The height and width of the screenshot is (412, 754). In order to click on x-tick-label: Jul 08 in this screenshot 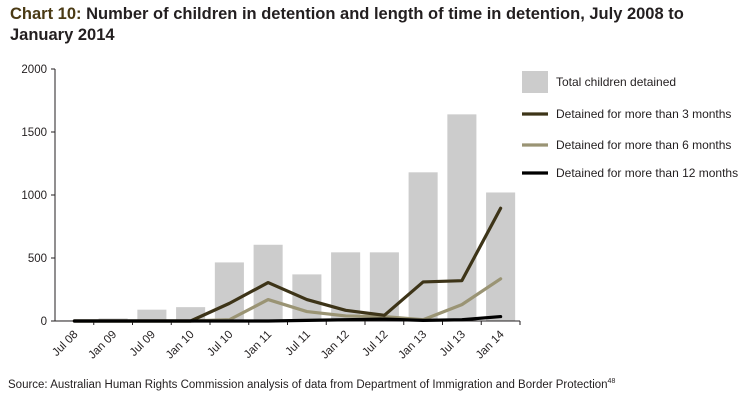, I will do `click(65, 344)`.